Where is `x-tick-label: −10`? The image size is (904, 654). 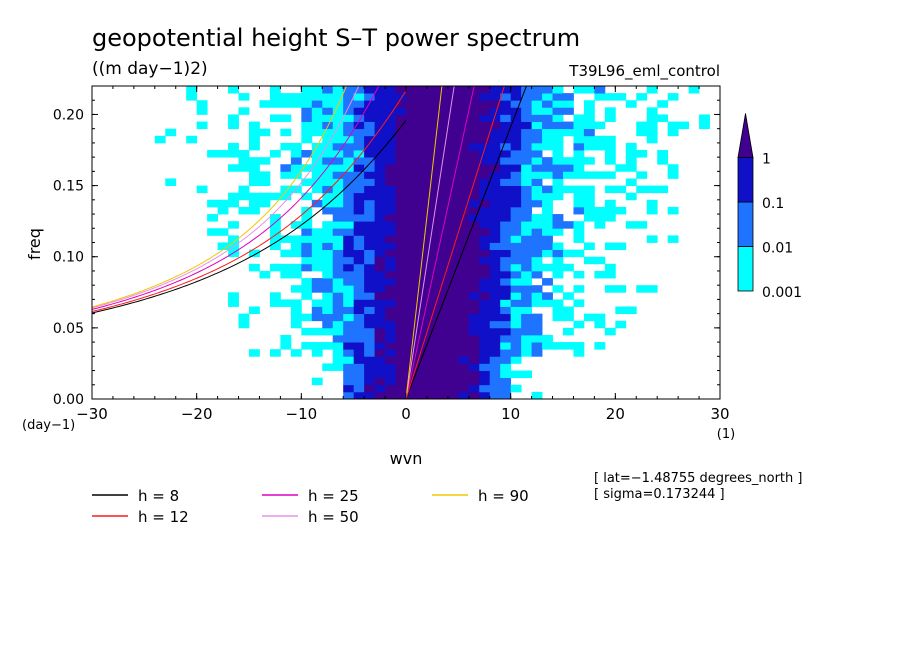 x-tick-label: −10 is located at coordinates (302, 414).